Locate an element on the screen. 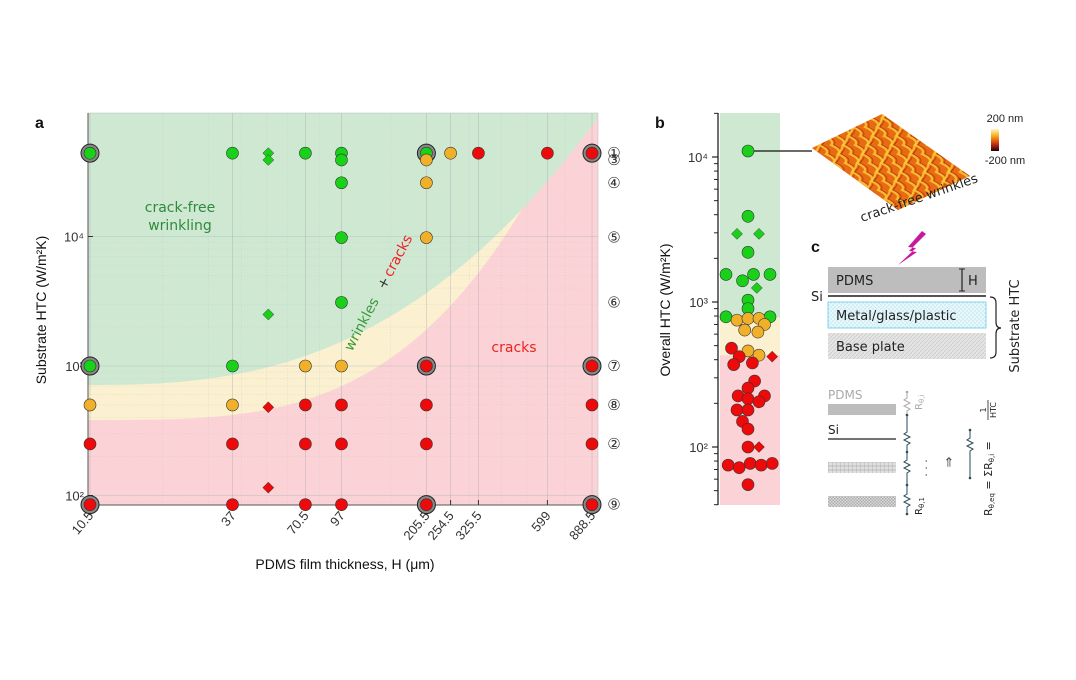 This screenshot has height=680, width=1076. panel-b: b 10² 10³ 10⁴ Overall HTC (W/m²K) is located at coordinates (733, 309).